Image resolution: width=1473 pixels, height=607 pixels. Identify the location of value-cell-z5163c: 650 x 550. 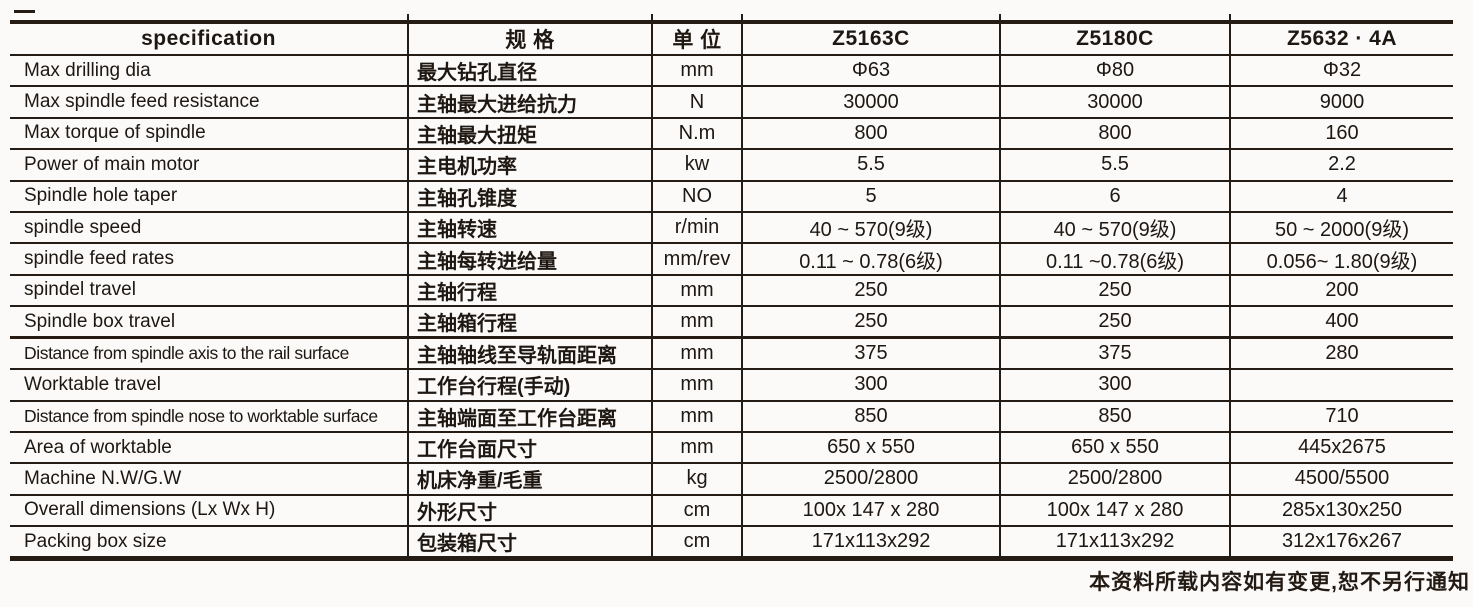
(871, 447).